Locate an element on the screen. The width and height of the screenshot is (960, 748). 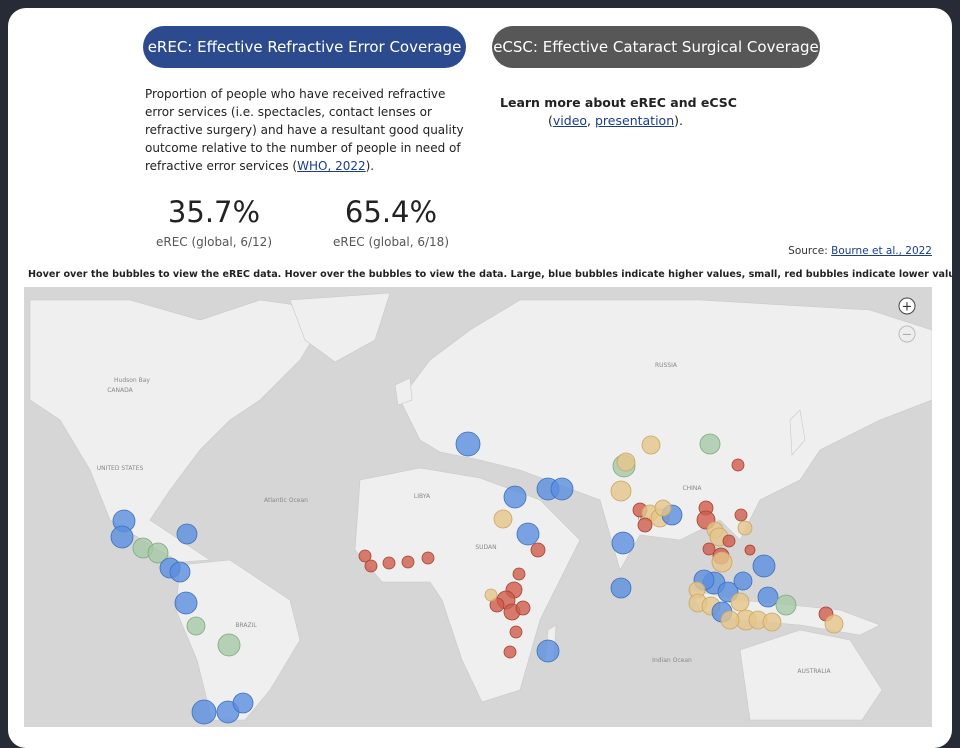
zoom-out-label: − is located at coordinates (907, 335).